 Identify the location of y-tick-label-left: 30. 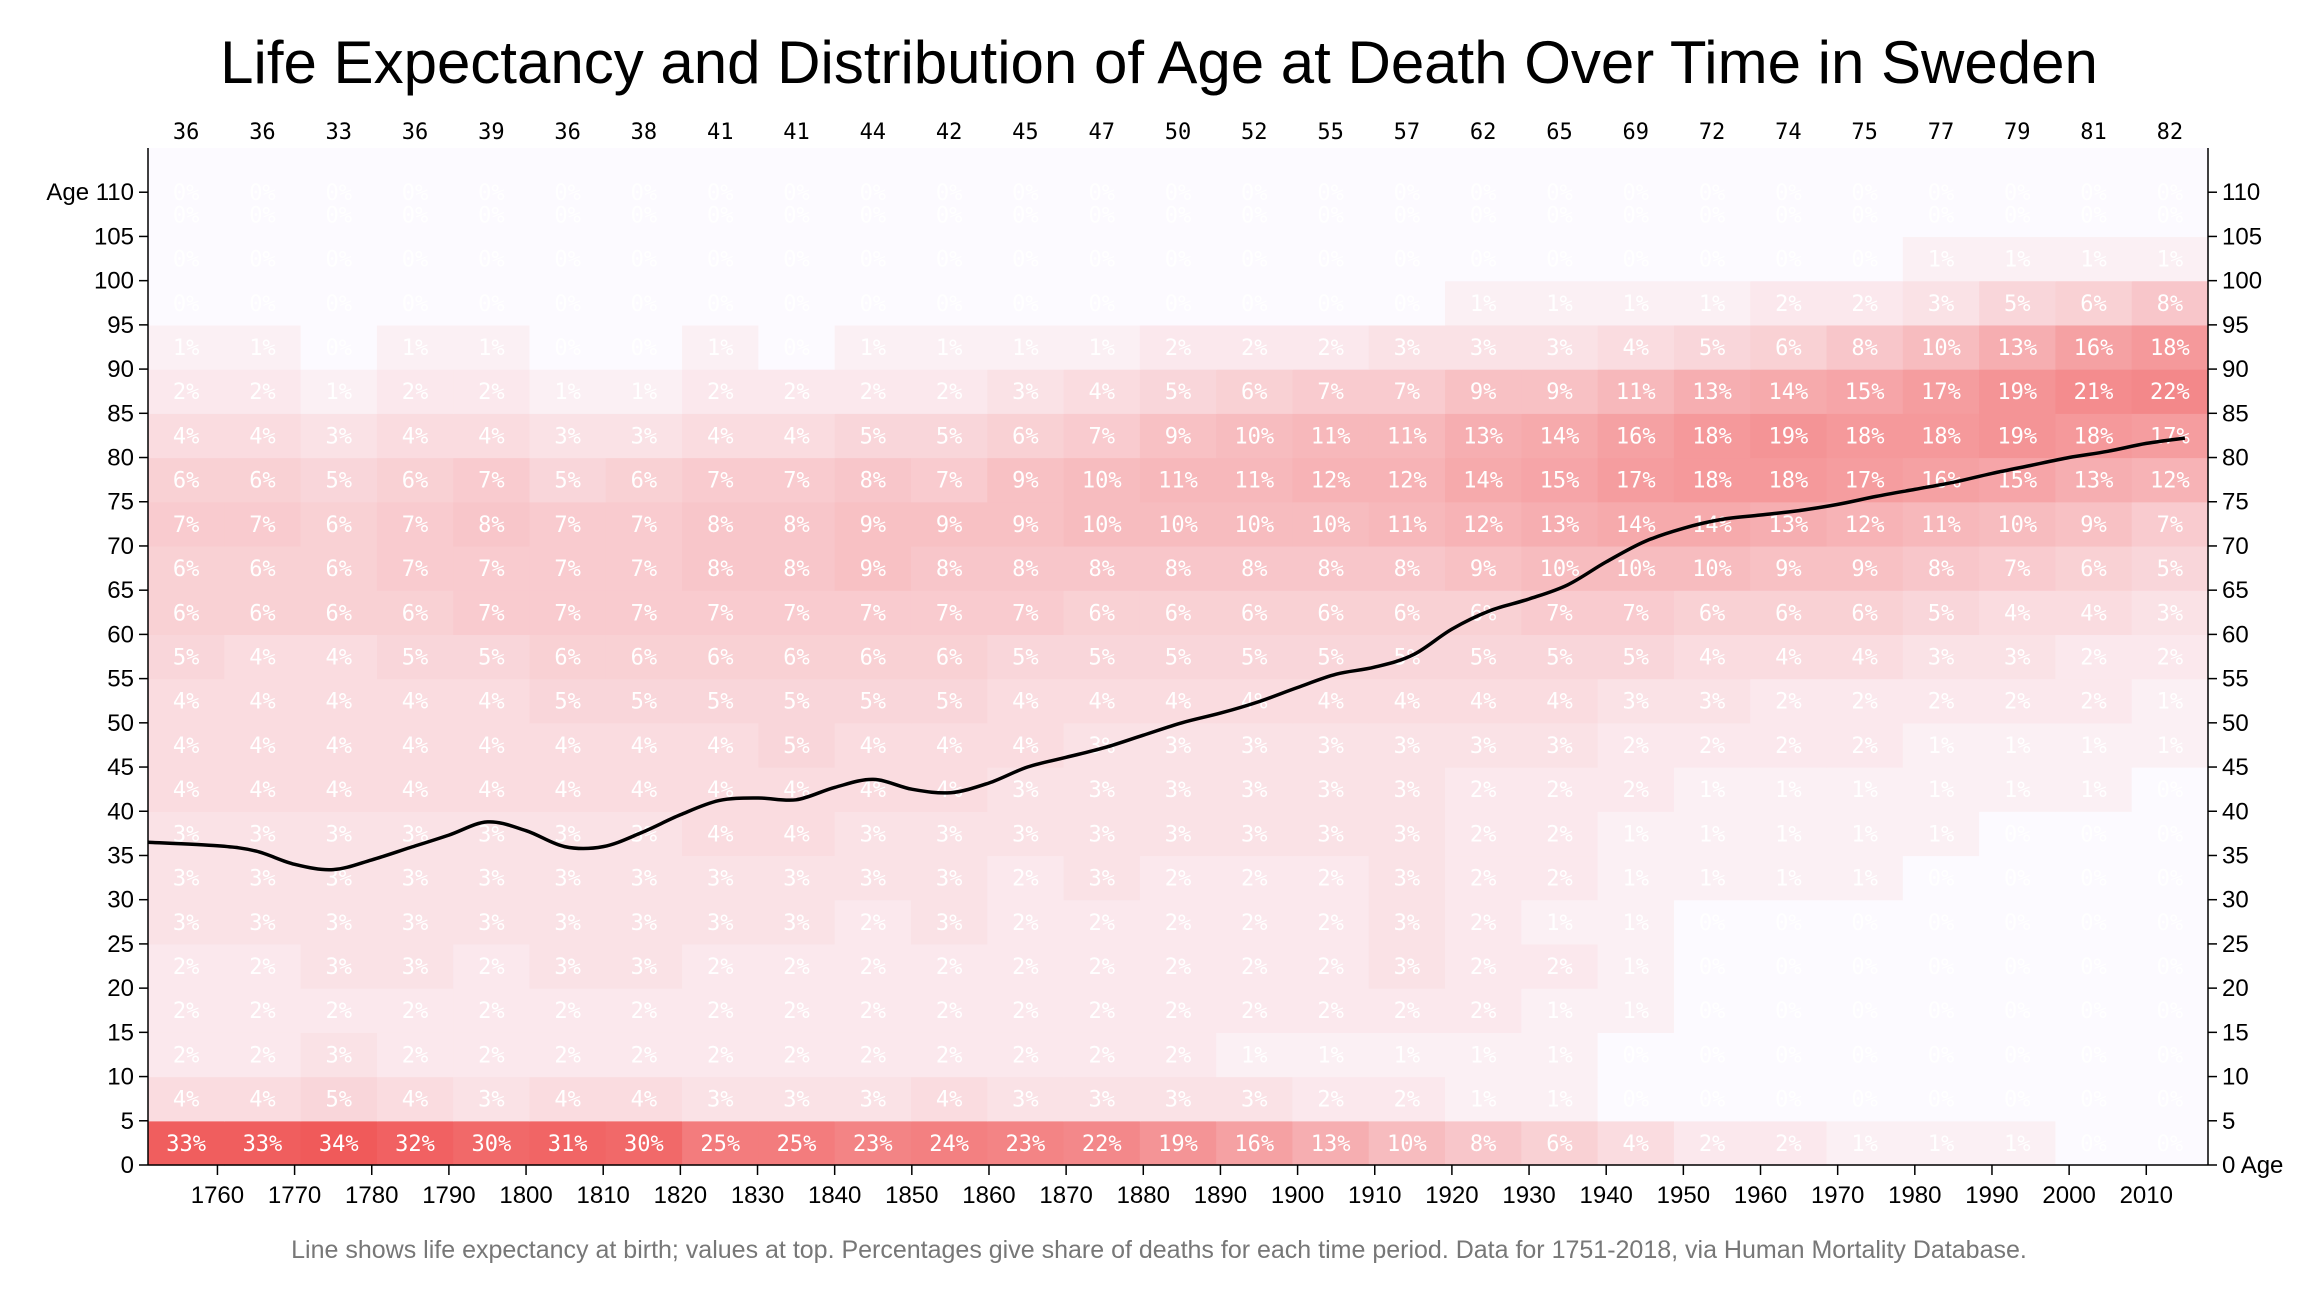
(120, 900).